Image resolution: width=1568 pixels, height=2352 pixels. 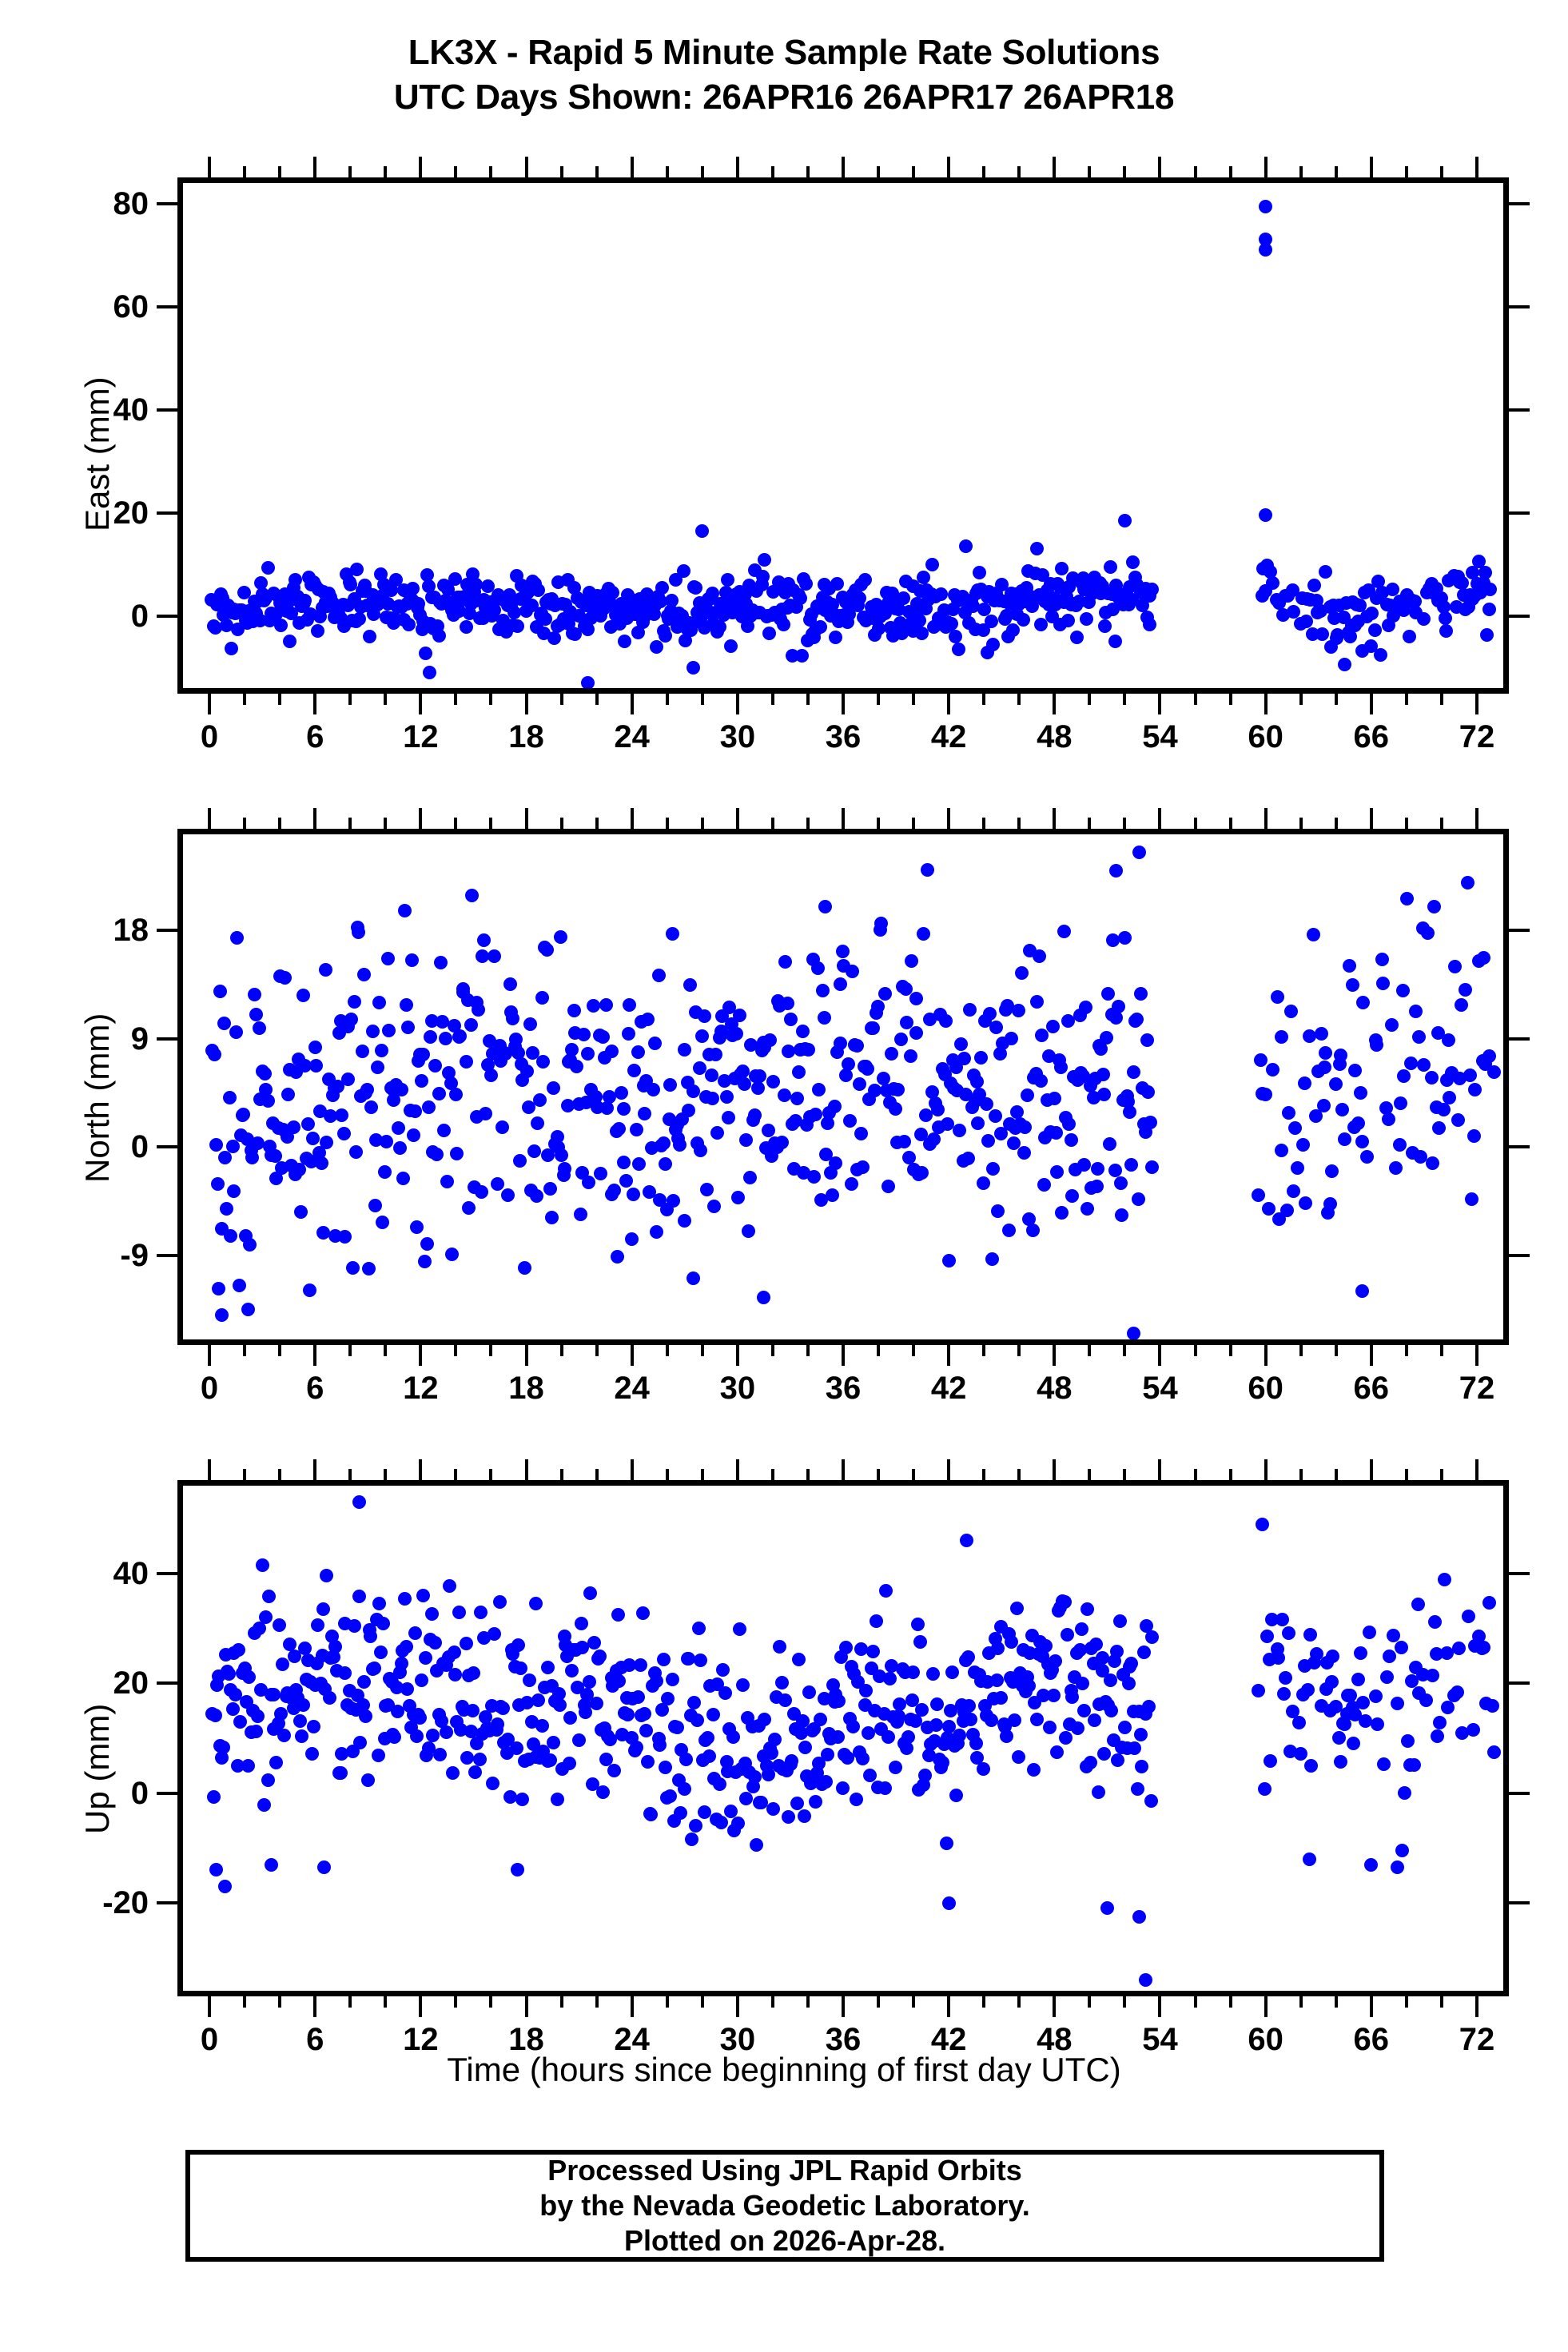 What do you see at coordinates (421, 736) in the screenshot?
I see `x-tick-label: 12` at bounding box center [421, 736].